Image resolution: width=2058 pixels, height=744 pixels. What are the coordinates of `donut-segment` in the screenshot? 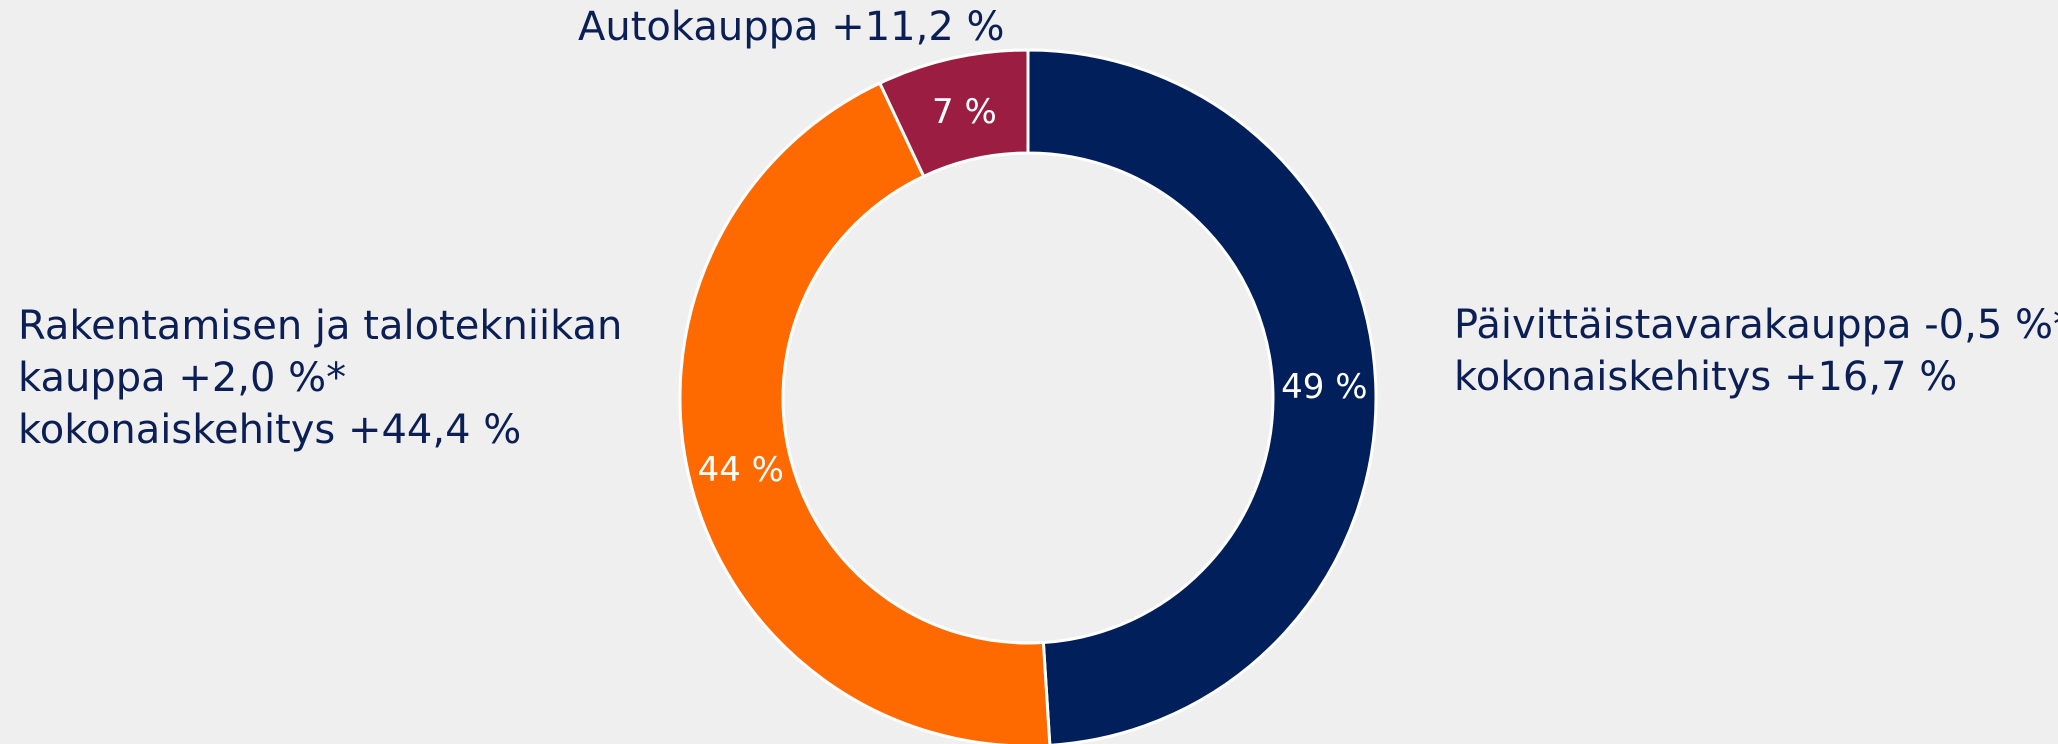 It's located at (953, 113).